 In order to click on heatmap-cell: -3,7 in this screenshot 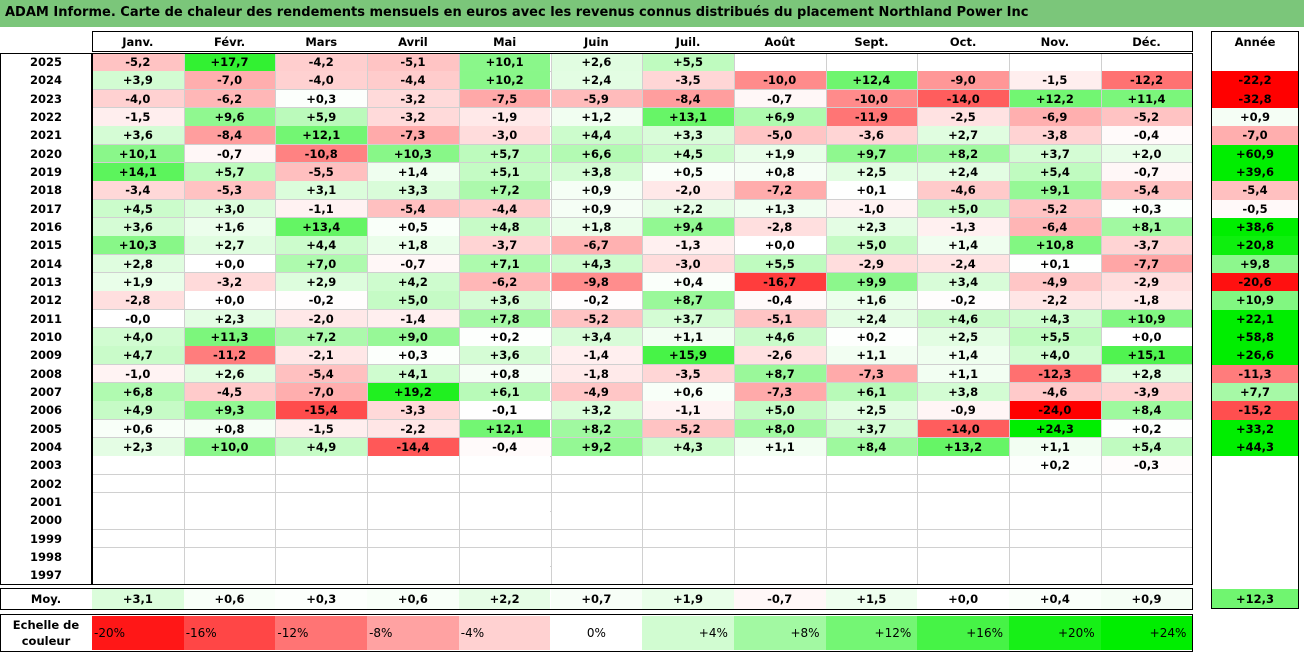, I will do `click(504, 245)`.